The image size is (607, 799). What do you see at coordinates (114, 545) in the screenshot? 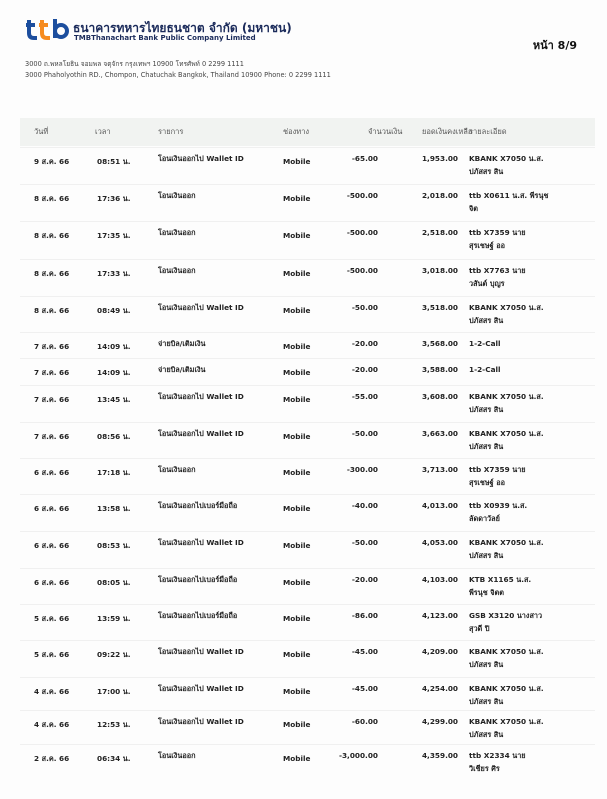
I see `cell-time: 08:53 น.` at bounding box center [114, 545].